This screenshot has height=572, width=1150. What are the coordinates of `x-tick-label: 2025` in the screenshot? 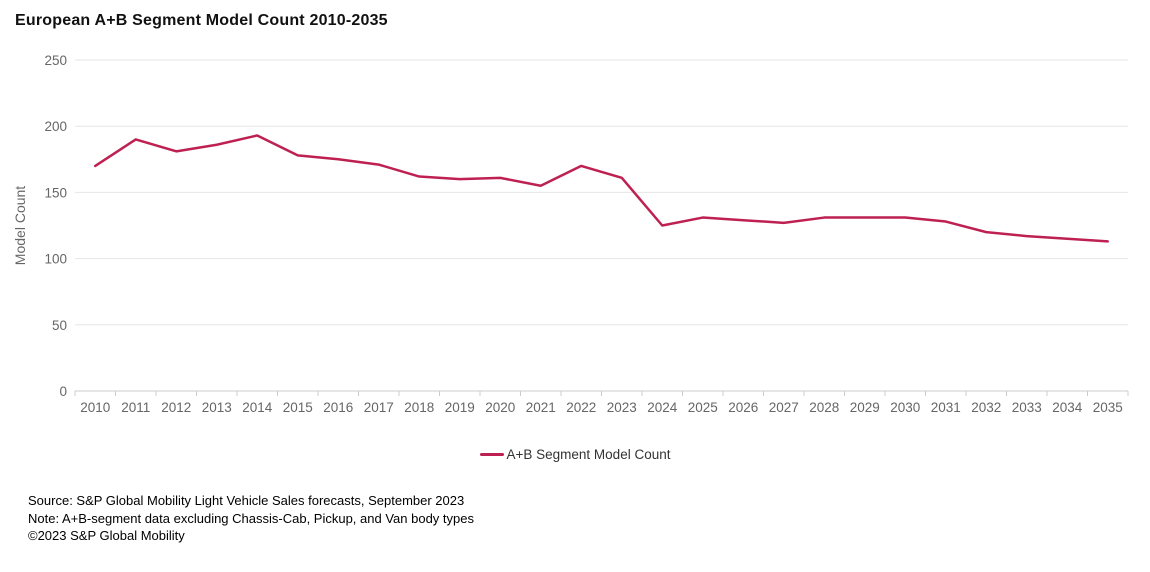 It's located at (703, 407).